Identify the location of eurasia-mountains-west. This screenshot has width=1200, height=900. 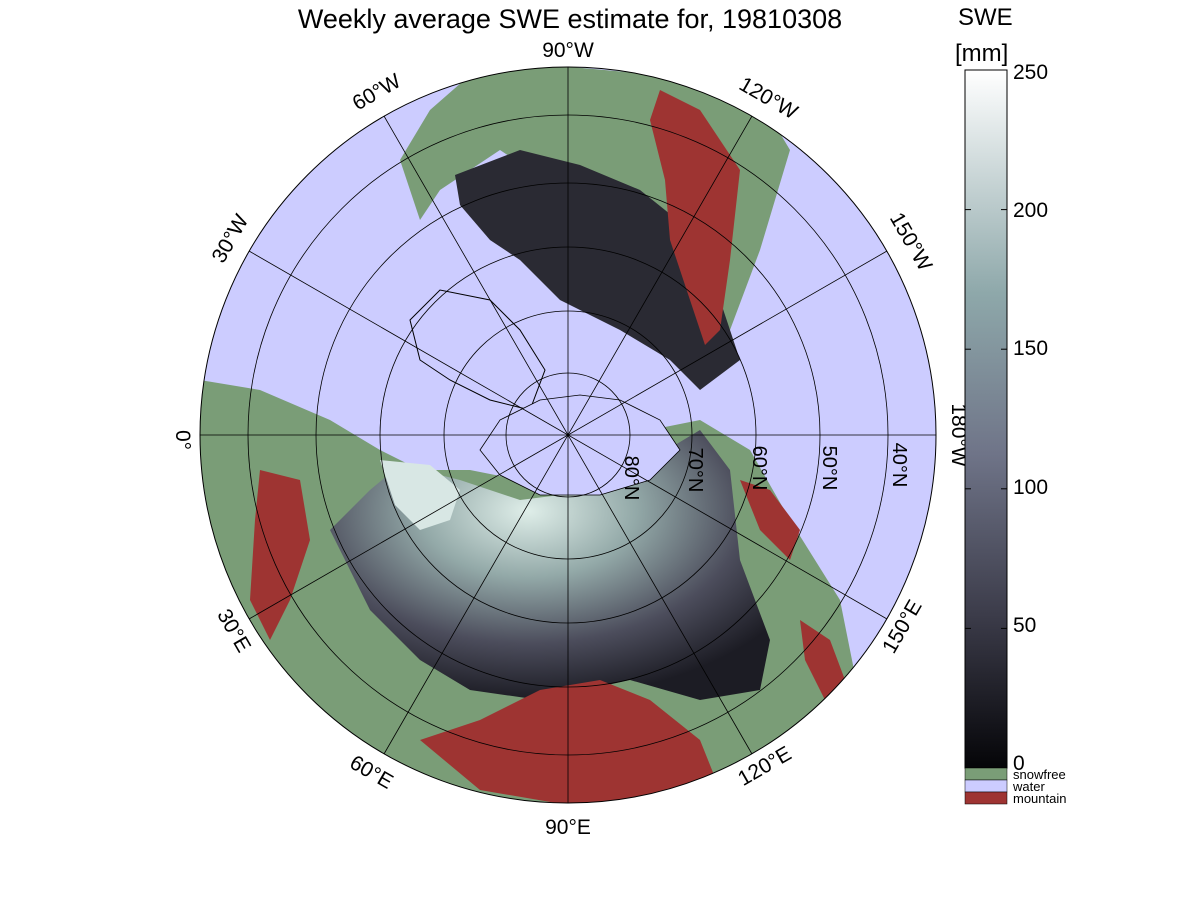
(280, 555).